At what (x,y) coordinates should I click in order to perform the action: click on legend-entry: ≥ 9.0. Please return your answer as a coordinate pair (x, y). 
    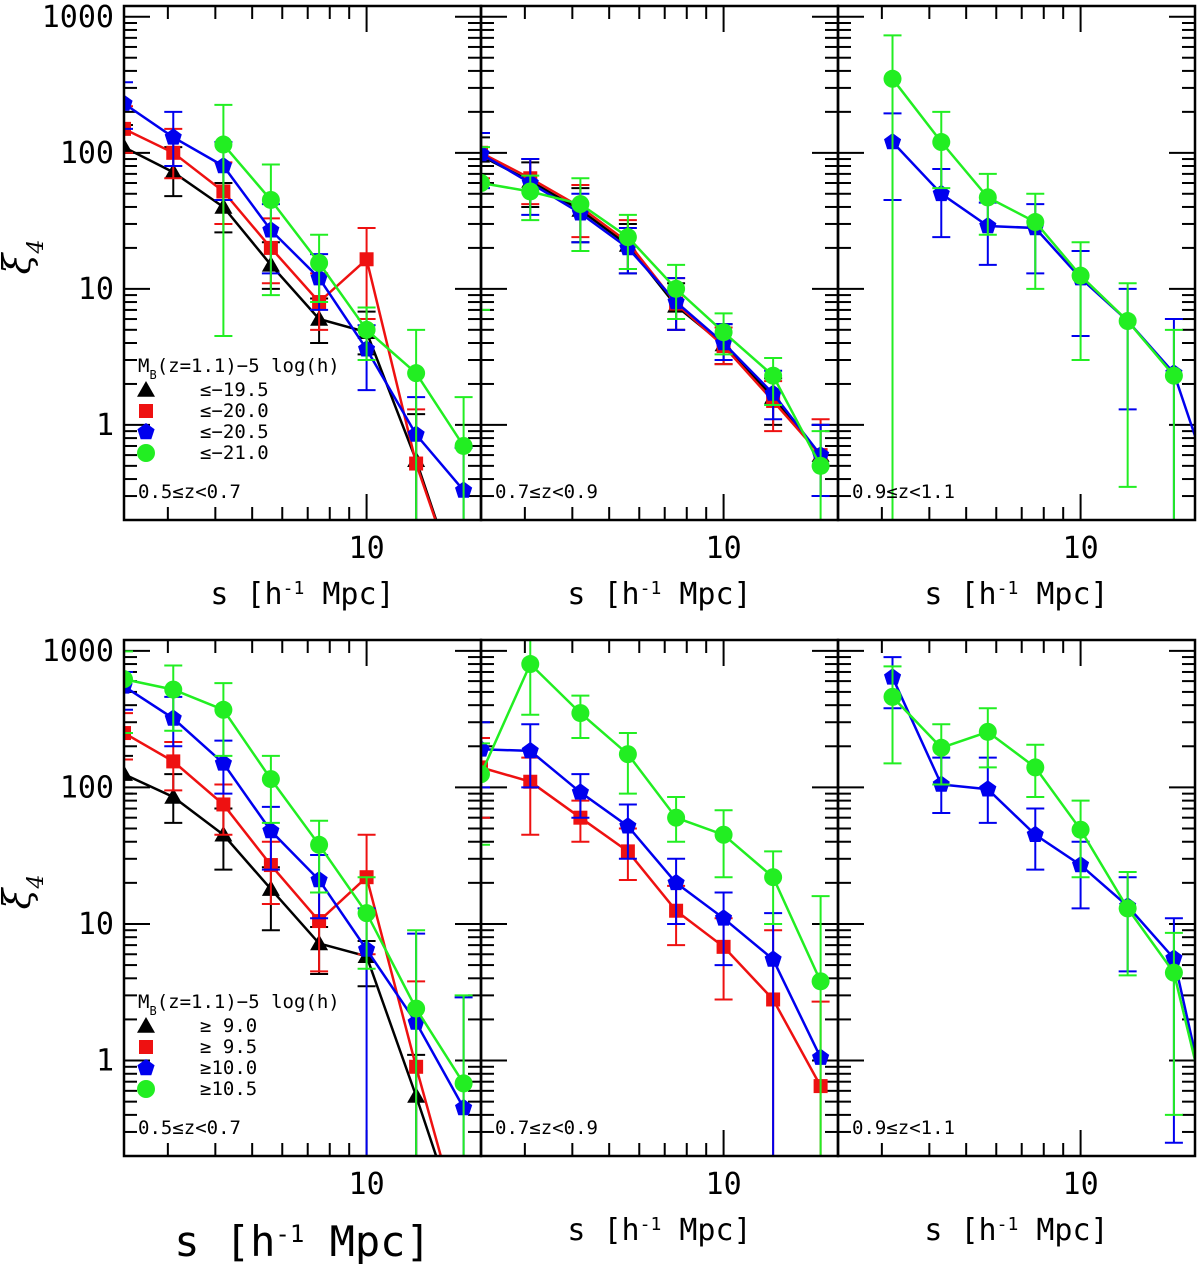
    Looking at the image, I should click on (228, 1026).